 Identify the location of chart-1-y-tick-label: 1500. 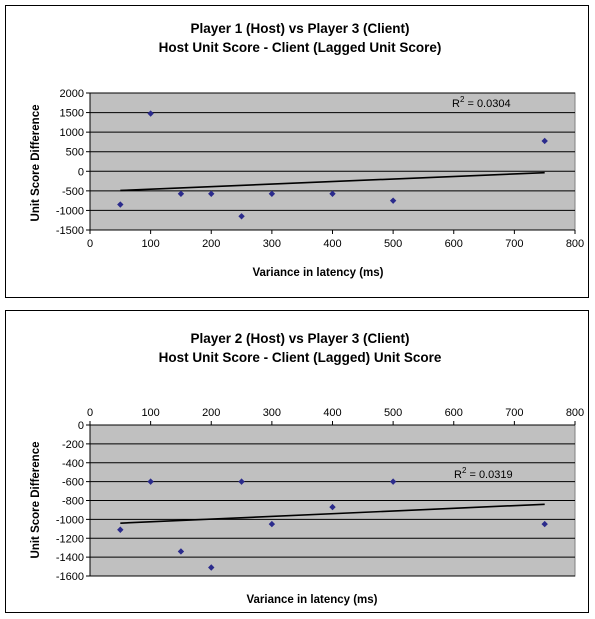
(72, 114).